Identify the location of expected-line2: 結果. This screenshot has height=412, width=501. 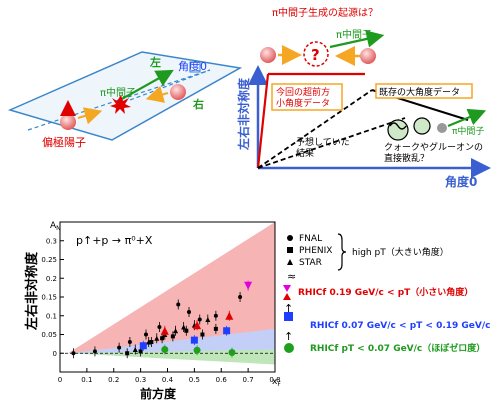
(305, 153).